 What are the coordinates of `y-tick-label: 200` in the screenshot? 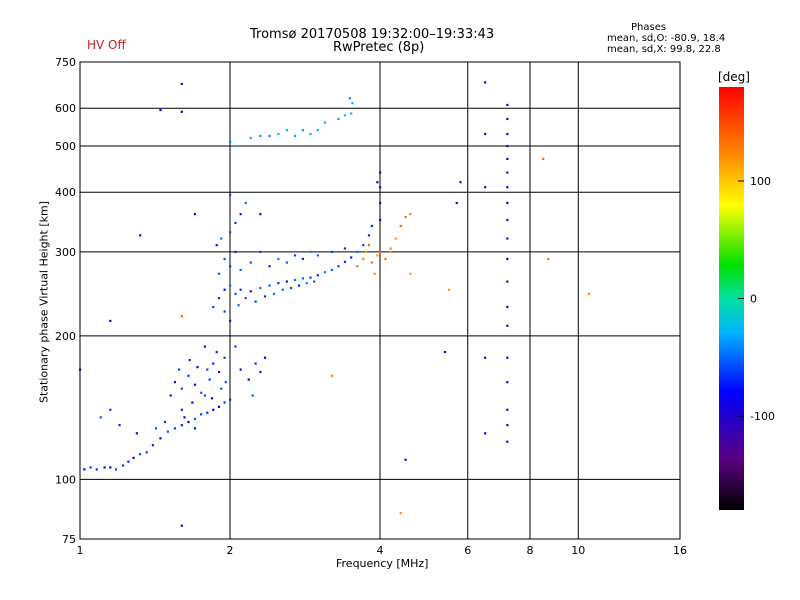 It's located at (65, 336).